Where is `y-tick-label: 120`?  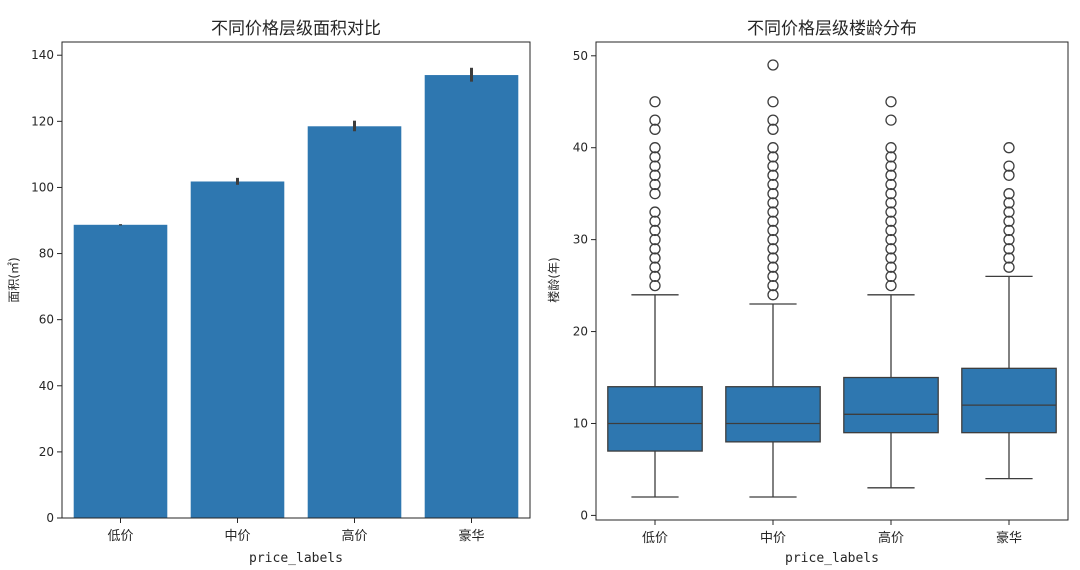 y-tick-label: 120 is located at coordinates (42, 121).